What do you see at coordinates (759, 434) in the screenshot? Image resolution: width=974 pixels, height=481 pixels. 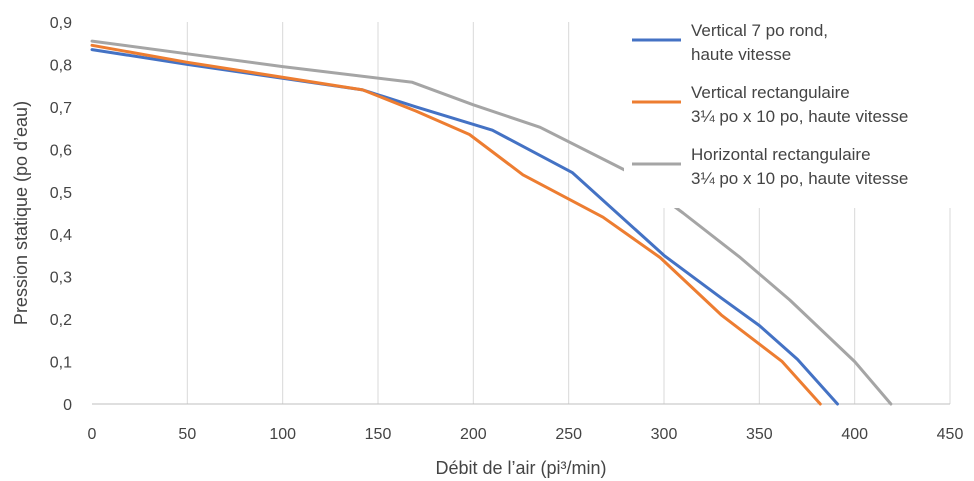 I see `x-tick-label: 350` at bounding box center [759, 434].